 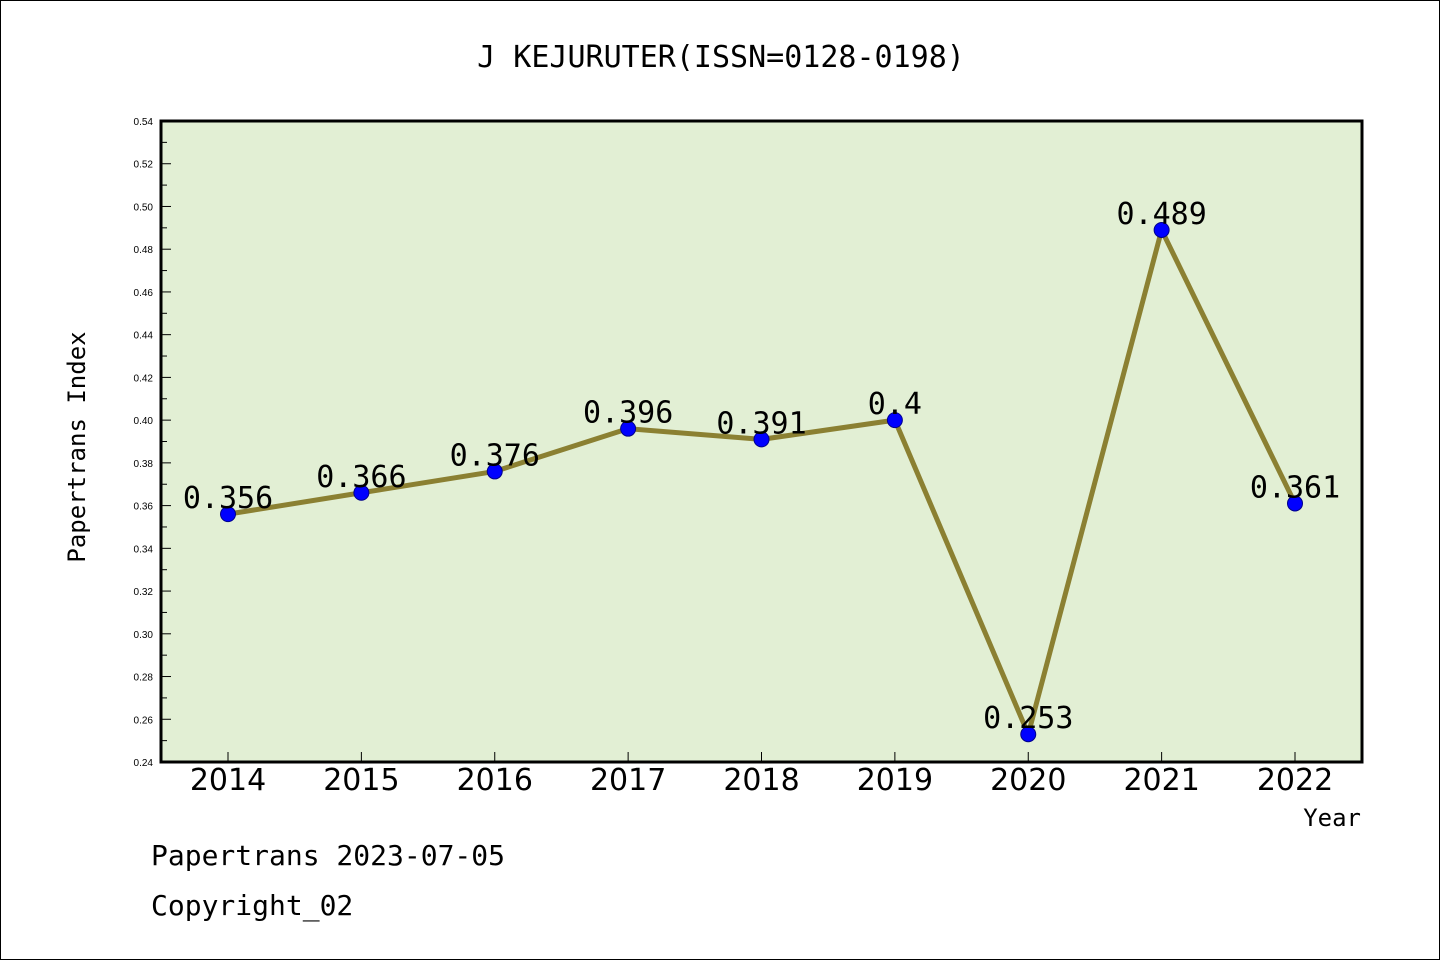 I want to click on x-axis-ticks: 2014 2015 2016 2017 2018 2019 2020 2021 2022, so click(x=761, y=775).